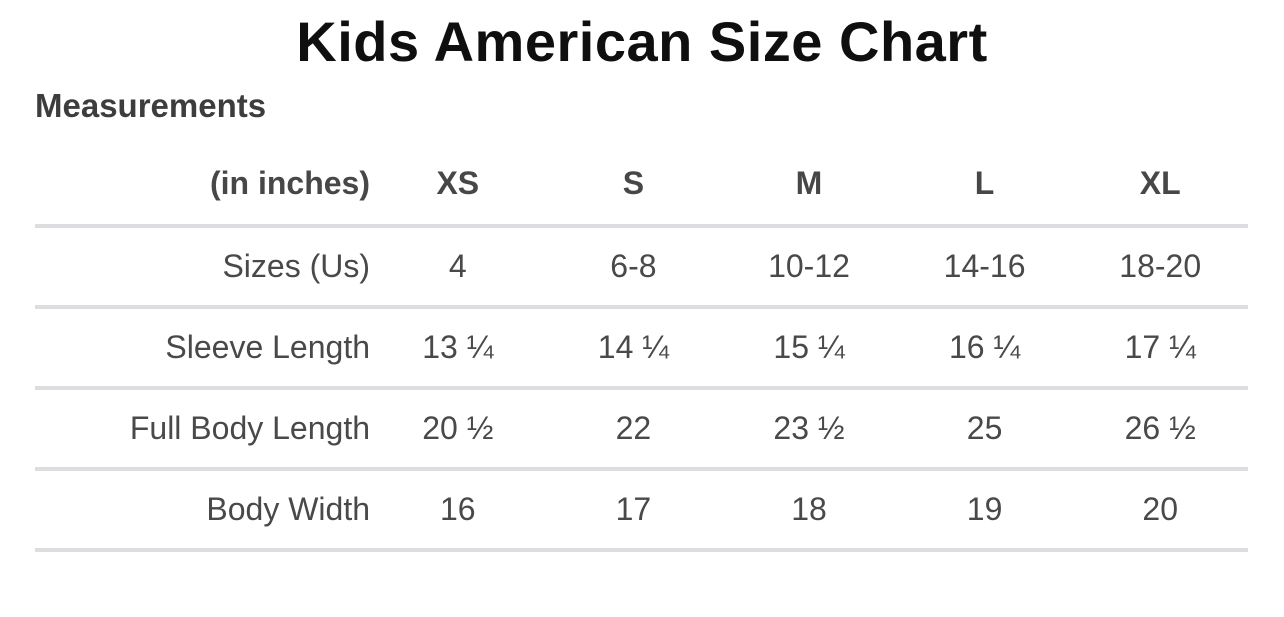 The image size is (1284, 617). I want to click on column-header-xs: XS, so click(458, 182).